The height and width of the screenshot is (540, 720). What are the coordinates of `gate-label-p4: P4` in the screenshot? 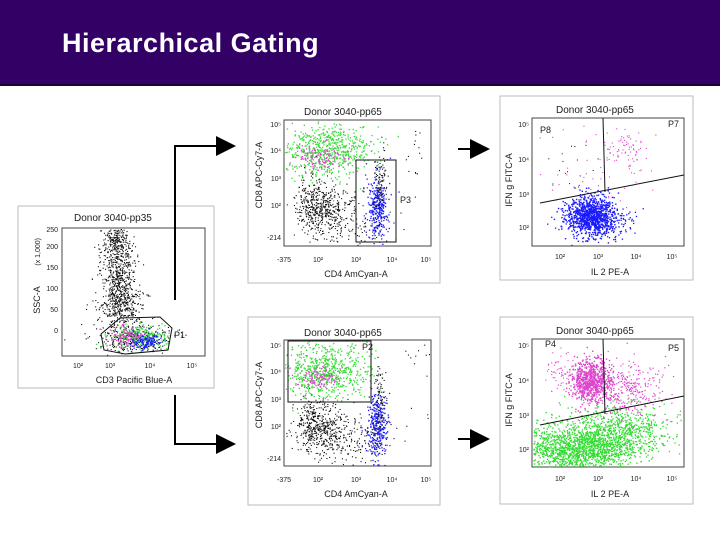 It's located at (550, 344).